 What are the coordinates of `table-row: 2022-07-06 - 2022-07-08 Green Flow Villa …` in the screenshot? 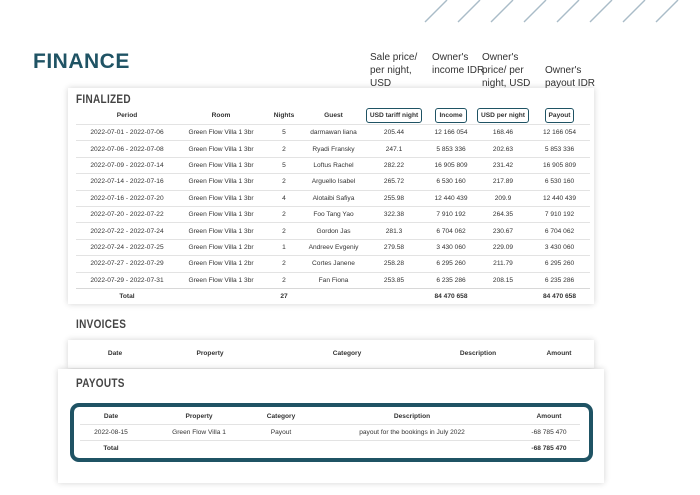 It's located at (333, 149).